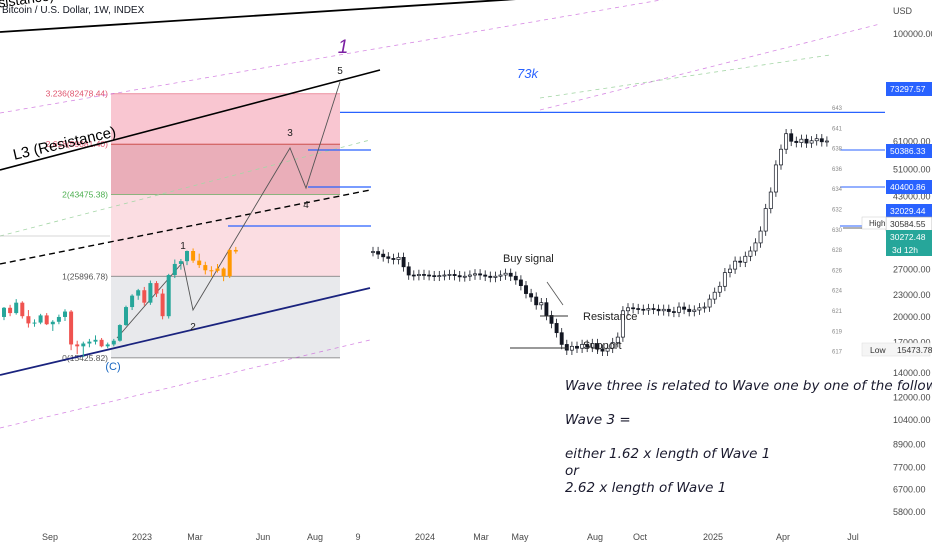  What do you see at coordinates (340, 71) in the screenshot?
I see `wave-label: 5` at bounding box center [340, 71].